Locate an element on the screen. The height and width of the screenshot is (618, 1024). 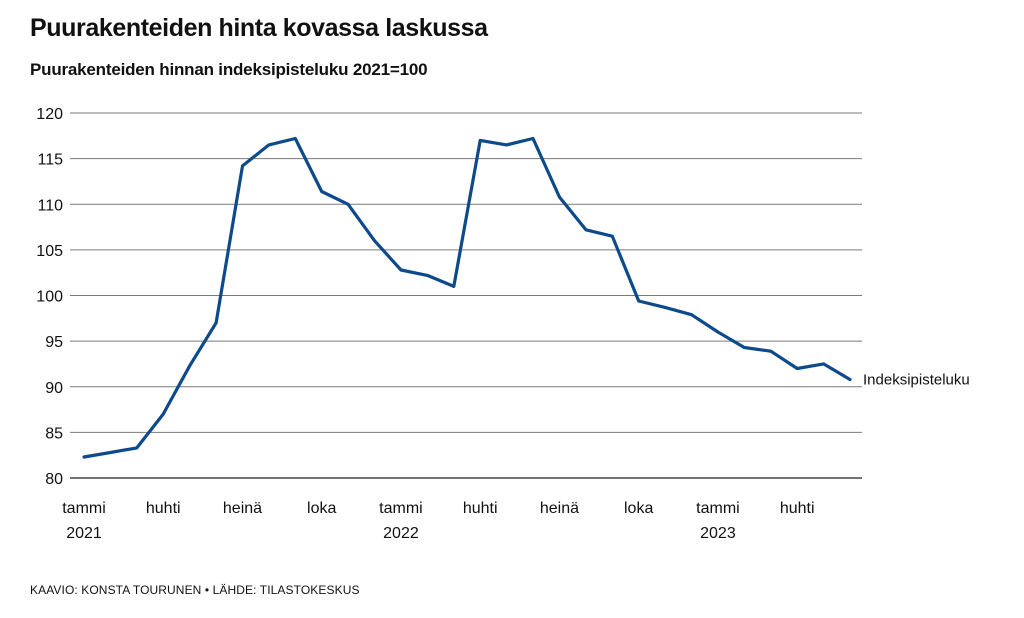
y-tick-label: 90 is located at coordinates (54, 388).